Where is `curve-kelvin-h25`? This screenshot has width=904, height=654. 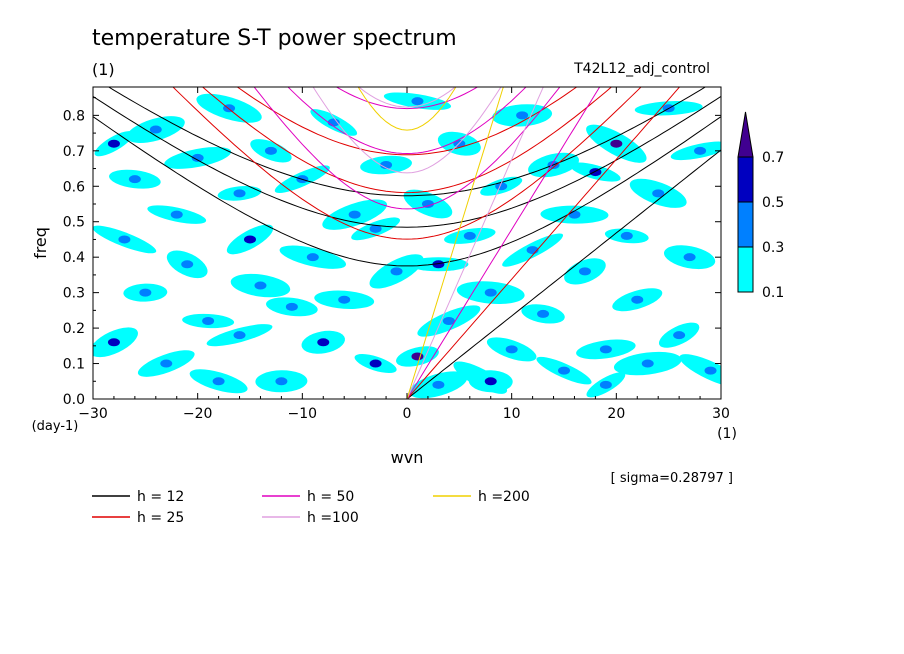
curve-kelvin-h25 is located at coordinates (543, 243).